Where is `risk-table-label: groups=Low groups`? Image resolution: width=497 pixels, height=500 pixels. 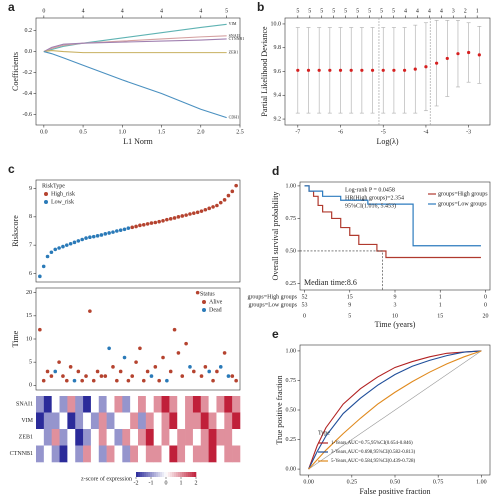
risk-table-label: groups=Low groups is located at coordinates (272, 305).